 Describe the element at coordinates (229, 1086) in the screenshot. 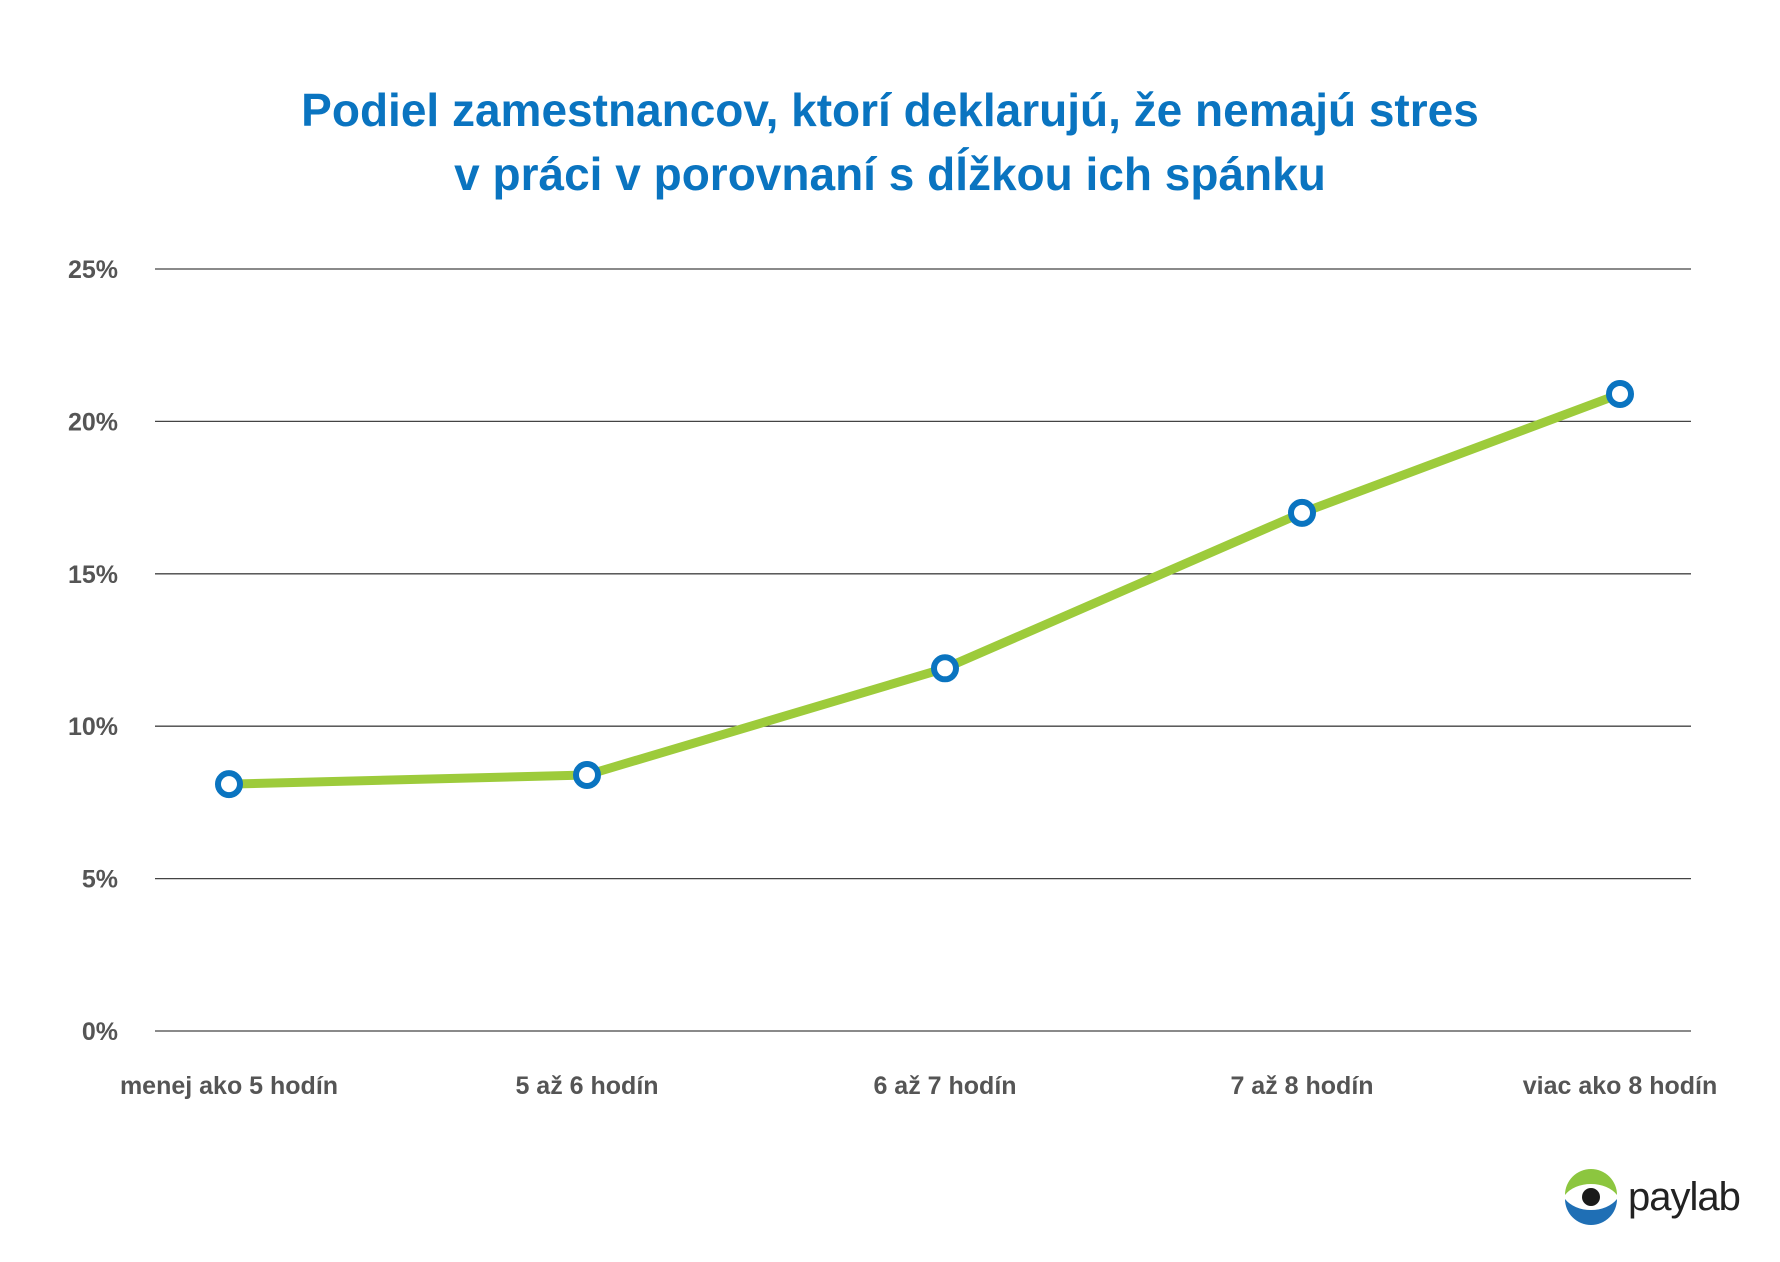

I see `x-tick-label: menej ako 5 hodín` at that location.